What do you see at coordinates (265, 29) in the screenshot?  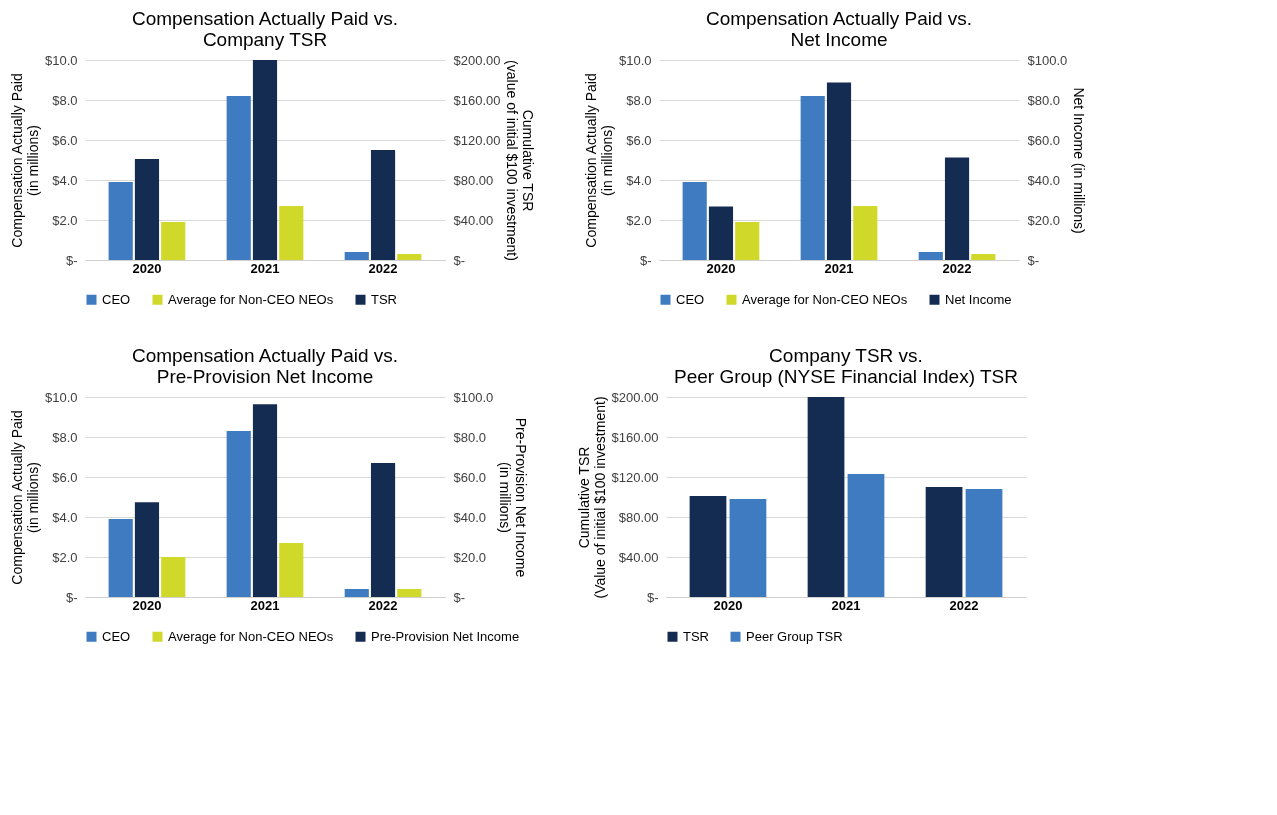 I see `chart-title: Compensation Actually Paid vs. Company TSR` at bounding box center [265, 29].